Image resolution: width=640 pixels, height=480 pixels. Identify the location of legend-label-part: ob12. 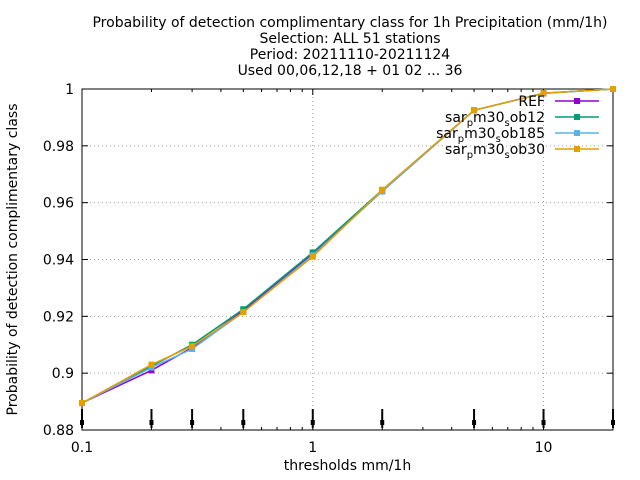
(527, 118).